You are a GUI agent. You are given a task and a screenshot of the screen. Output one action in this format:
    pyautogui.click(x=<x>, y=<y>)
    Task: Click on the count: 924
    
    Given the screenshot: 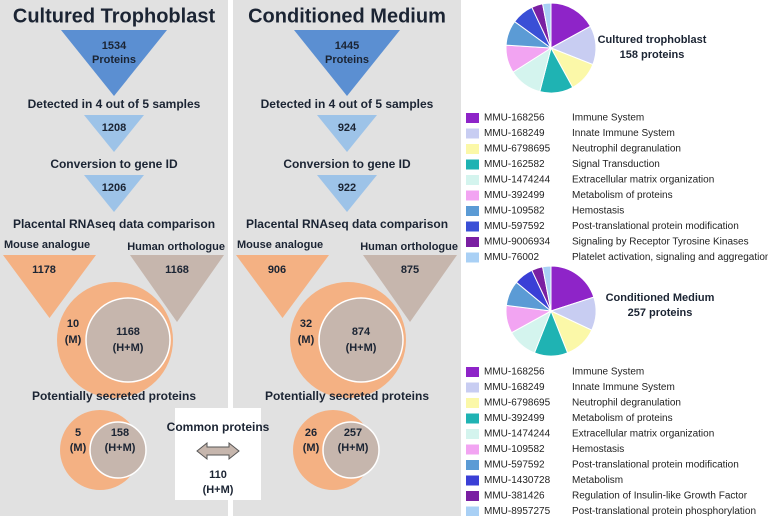 What is the action you would take?
    pyautogui.click(x=347, y=128)
    